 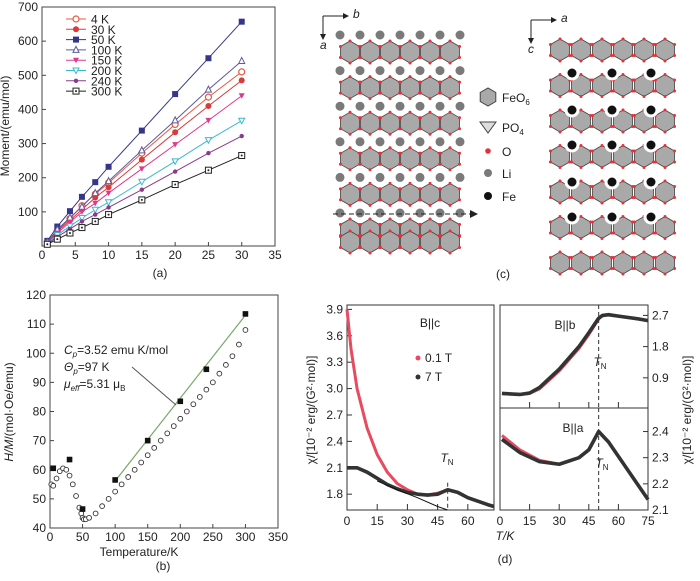 I want to click on y-axis-label: Moment/(emu/mol), so click(x=6, y=126).